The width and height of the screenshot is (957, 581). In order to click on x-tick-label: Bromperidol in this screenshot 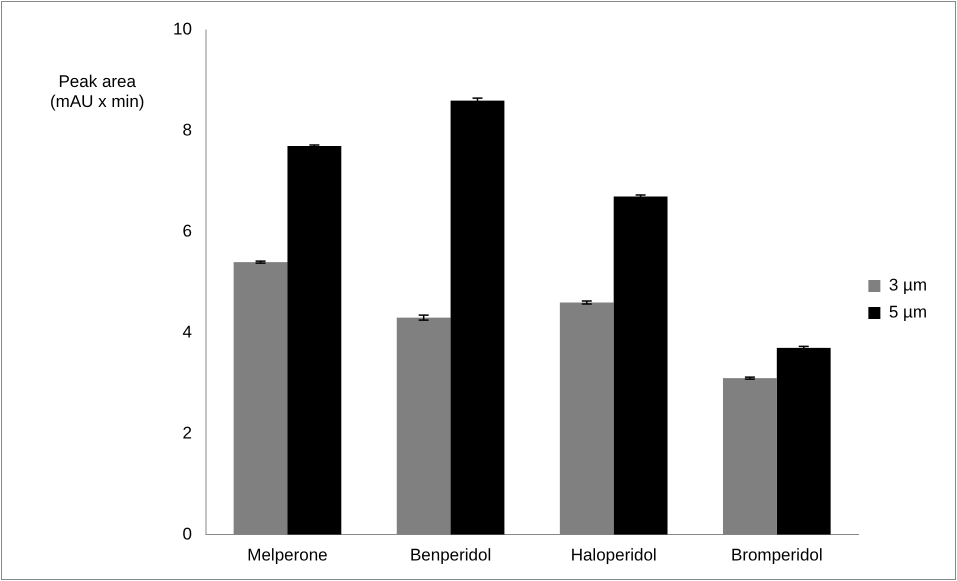, I will do `click(776, 554)`.